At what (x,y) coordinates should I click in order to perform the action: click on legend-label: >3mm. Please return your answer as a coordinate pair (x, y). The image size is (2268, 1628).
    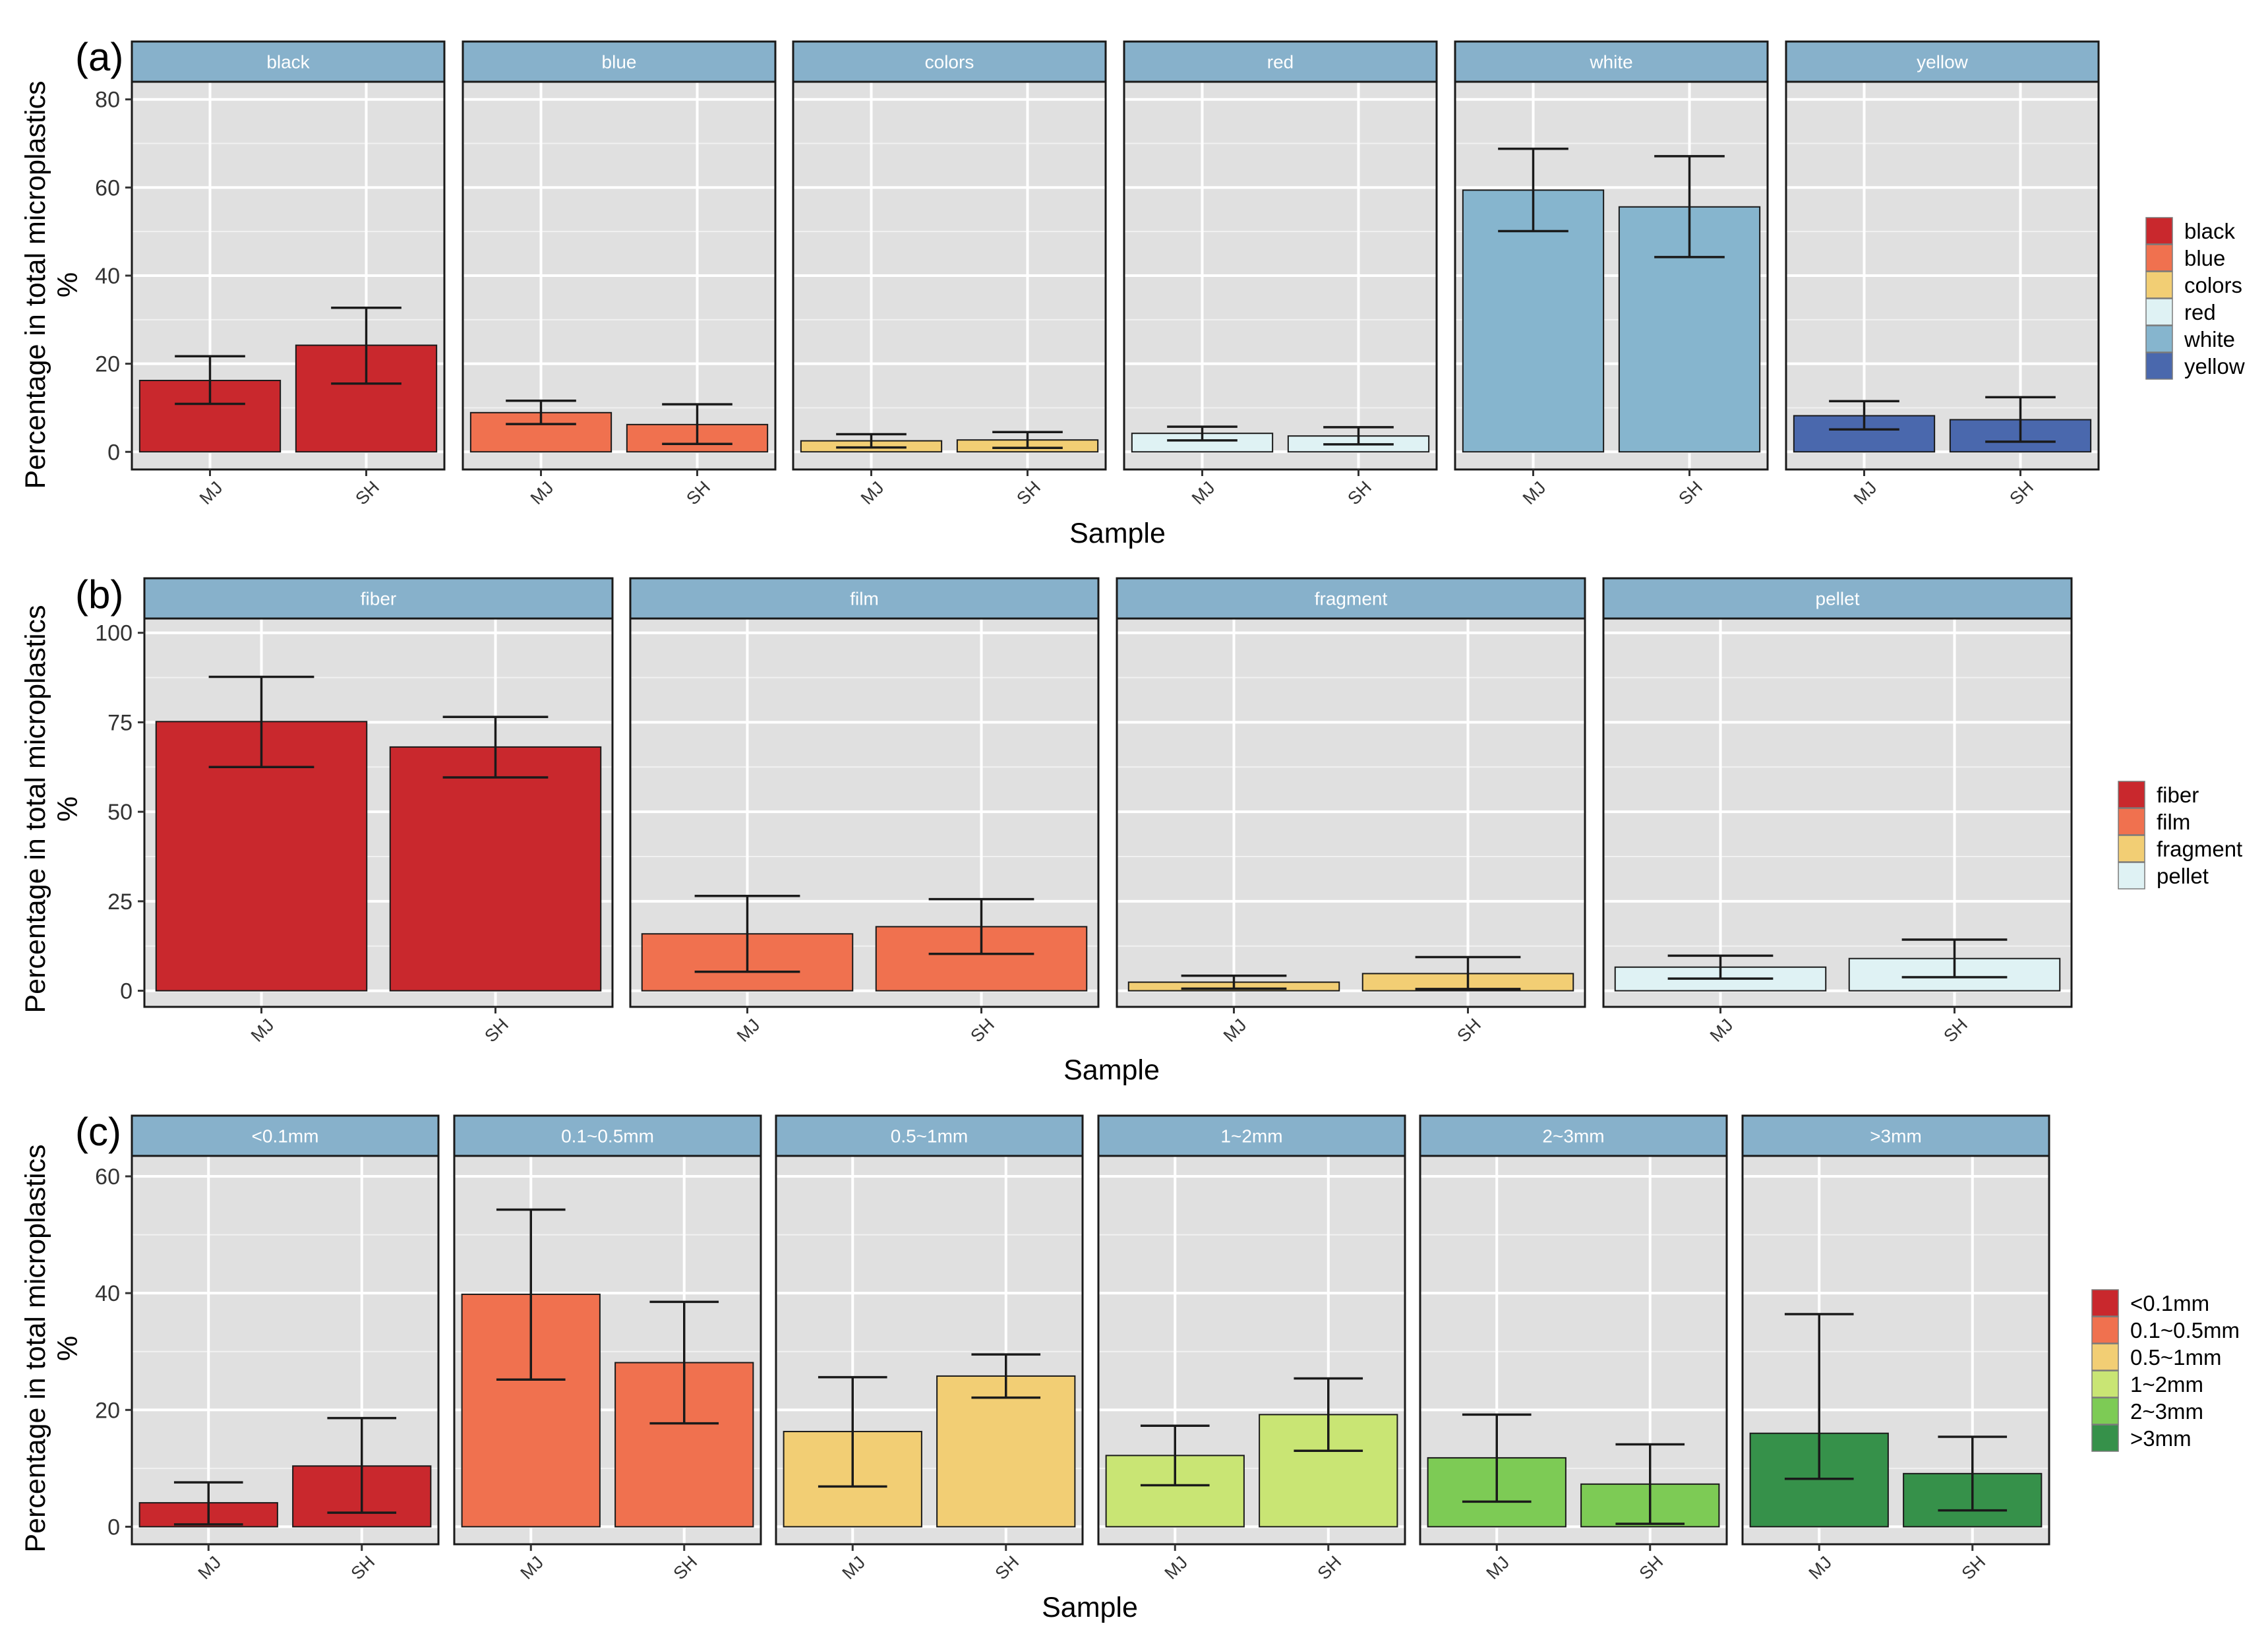
    Looking at the image, I should click on (2161, 1438).